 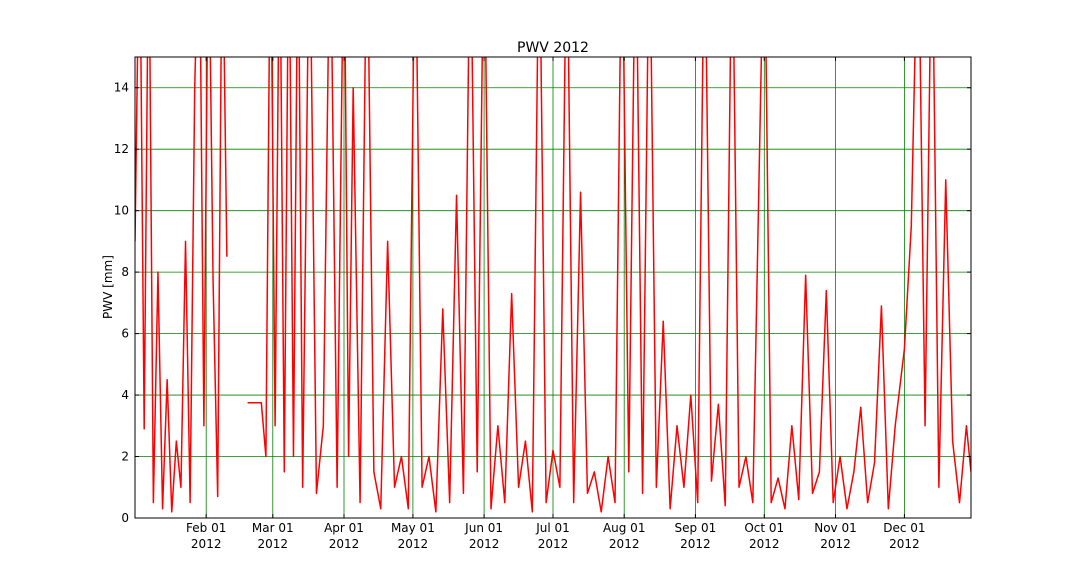 I want to click on y-tick-label: 6, so click(x=125, y=334).